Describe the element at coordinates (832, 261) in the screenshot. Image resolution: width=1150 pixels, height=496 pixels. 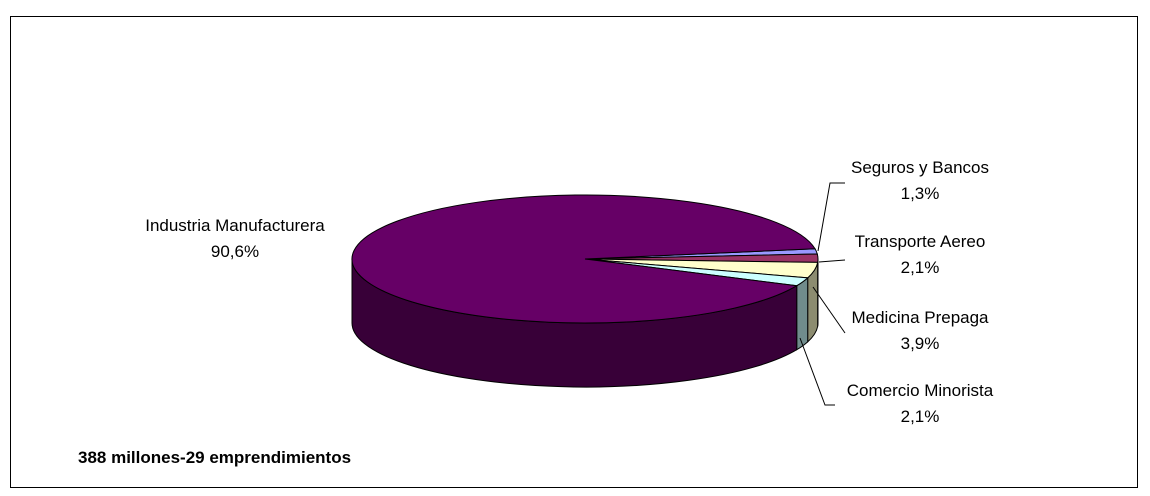
I see `leader-transporte` at that location.